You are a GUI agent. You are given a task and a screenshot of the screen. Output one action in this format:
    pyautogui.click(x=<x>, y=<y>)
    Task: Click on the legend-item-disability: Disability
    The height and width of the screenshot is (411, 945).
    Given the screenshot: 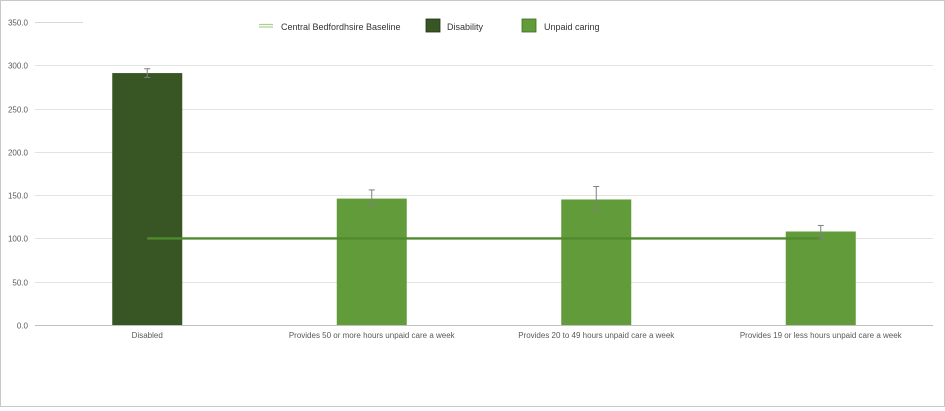 What is the action you would take?
    pyautogui.click(x=454, y=25)
    